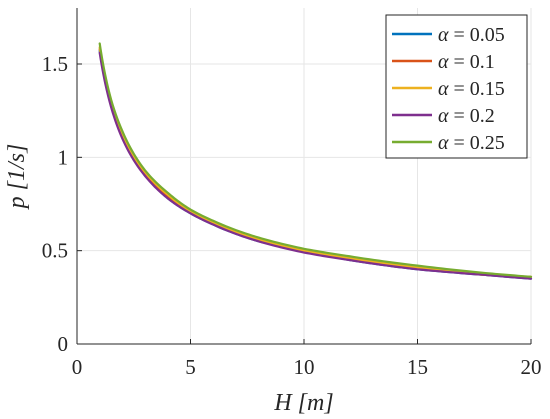 The height and width of the screenshot is (419, 550). Describe the element at coordinates (55, 251) in the screenshot. I see `y-tick-label: 0.5` at that location.